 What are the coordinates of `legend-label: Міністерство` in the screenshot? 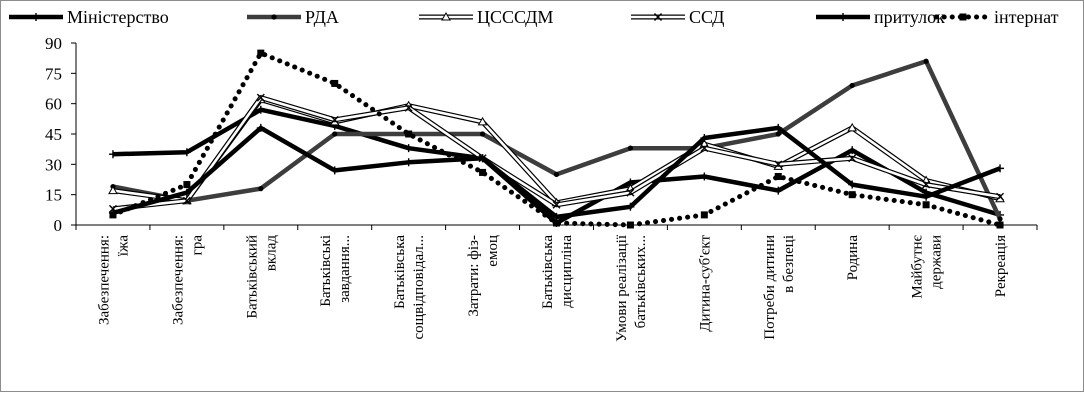 It's located at (118, 17).